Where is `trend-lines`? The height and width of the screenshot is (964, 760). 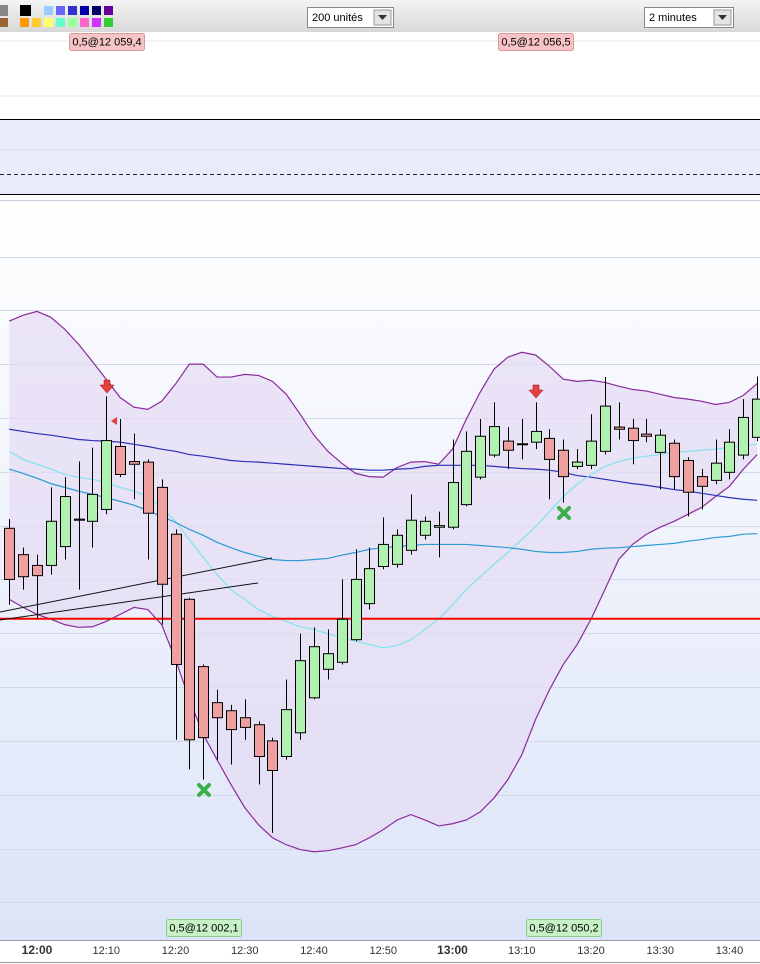 trend-lines is located at coordinates (136, 589).